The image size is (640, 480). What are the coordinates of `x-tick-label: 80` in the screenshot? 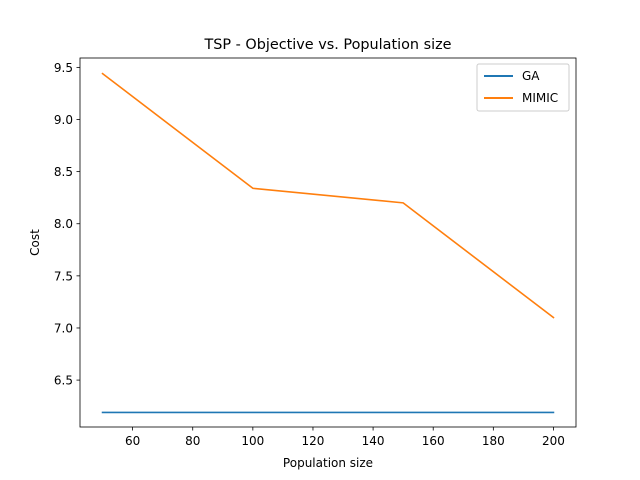 It's located at (192, 441).